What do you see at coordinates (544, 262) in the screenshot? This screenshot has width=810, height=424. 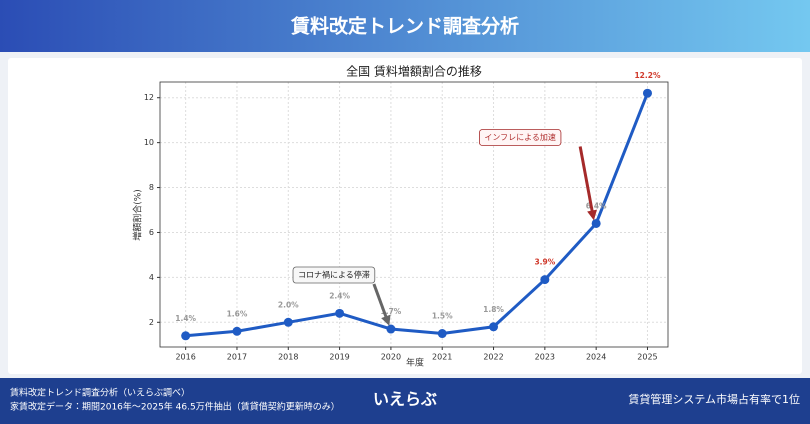 I see `data-label: 3.9%` at bounding box center [544, 262].